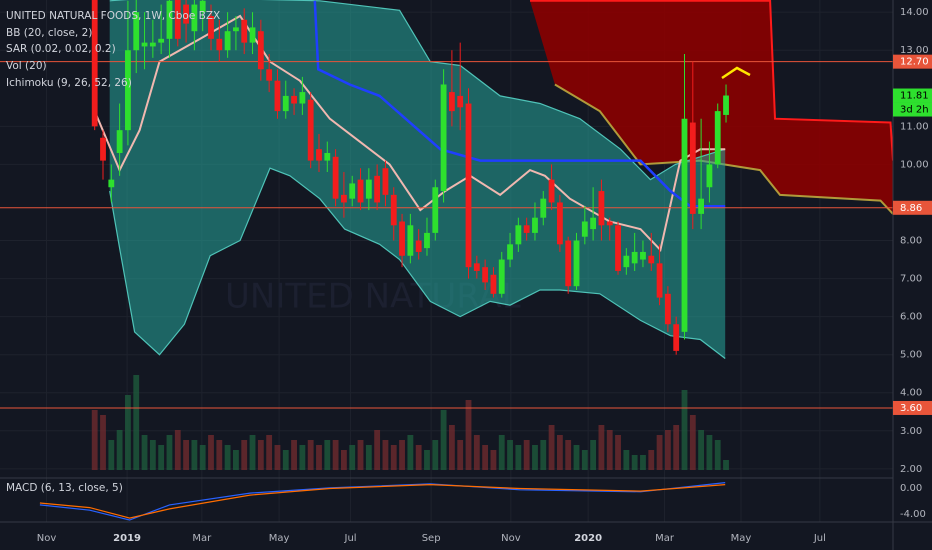  What do you see at coordinates (914, 62) in the screenshot?
I see `level-label: 12.70` at bounding box center [914, 62].